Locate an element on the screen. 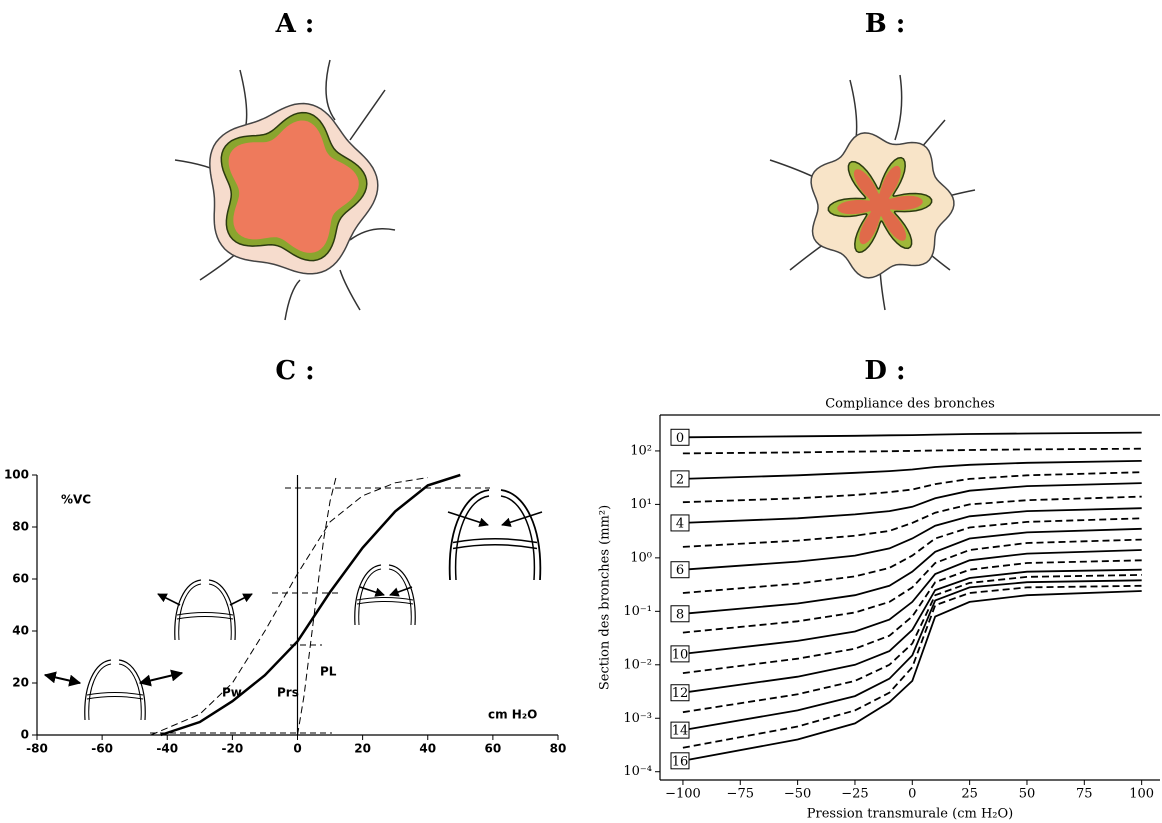 This screenshot has height=823, width=1162. series-label: 4 is located at coordinates (680, 523).